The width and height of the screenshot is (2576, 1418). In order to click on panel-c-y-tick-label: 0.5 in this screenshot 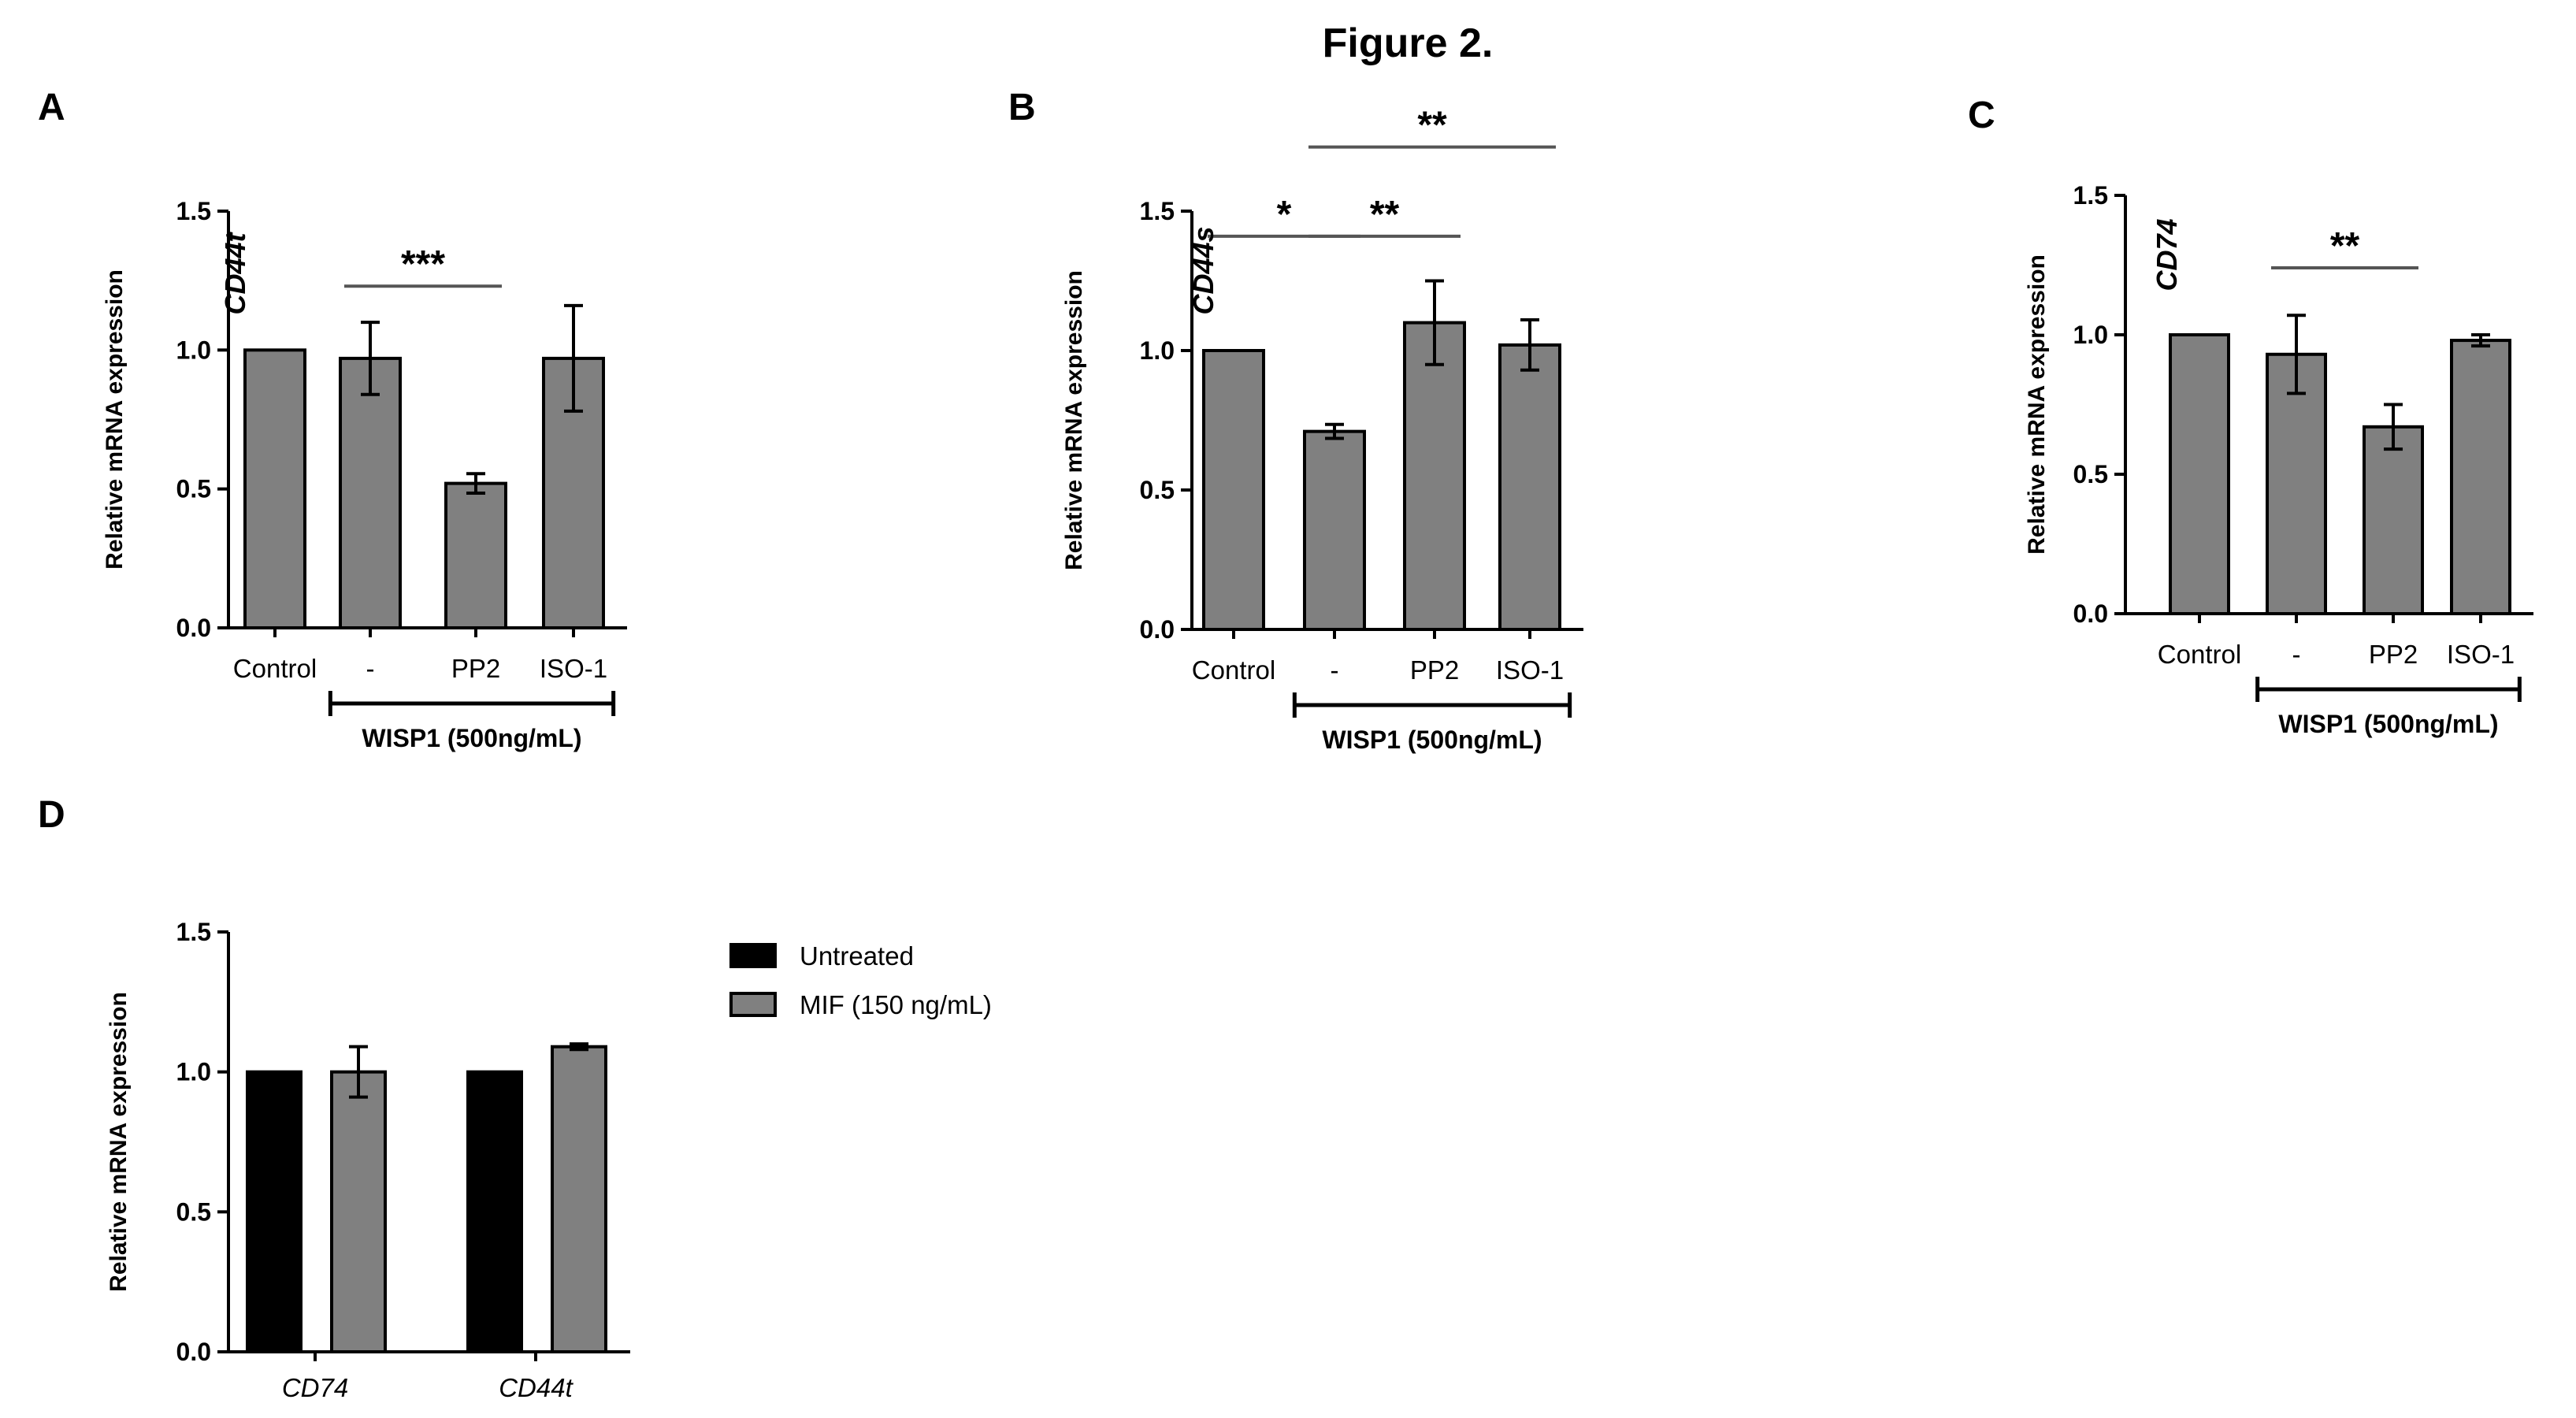, I will do `click(2090, 474)`.